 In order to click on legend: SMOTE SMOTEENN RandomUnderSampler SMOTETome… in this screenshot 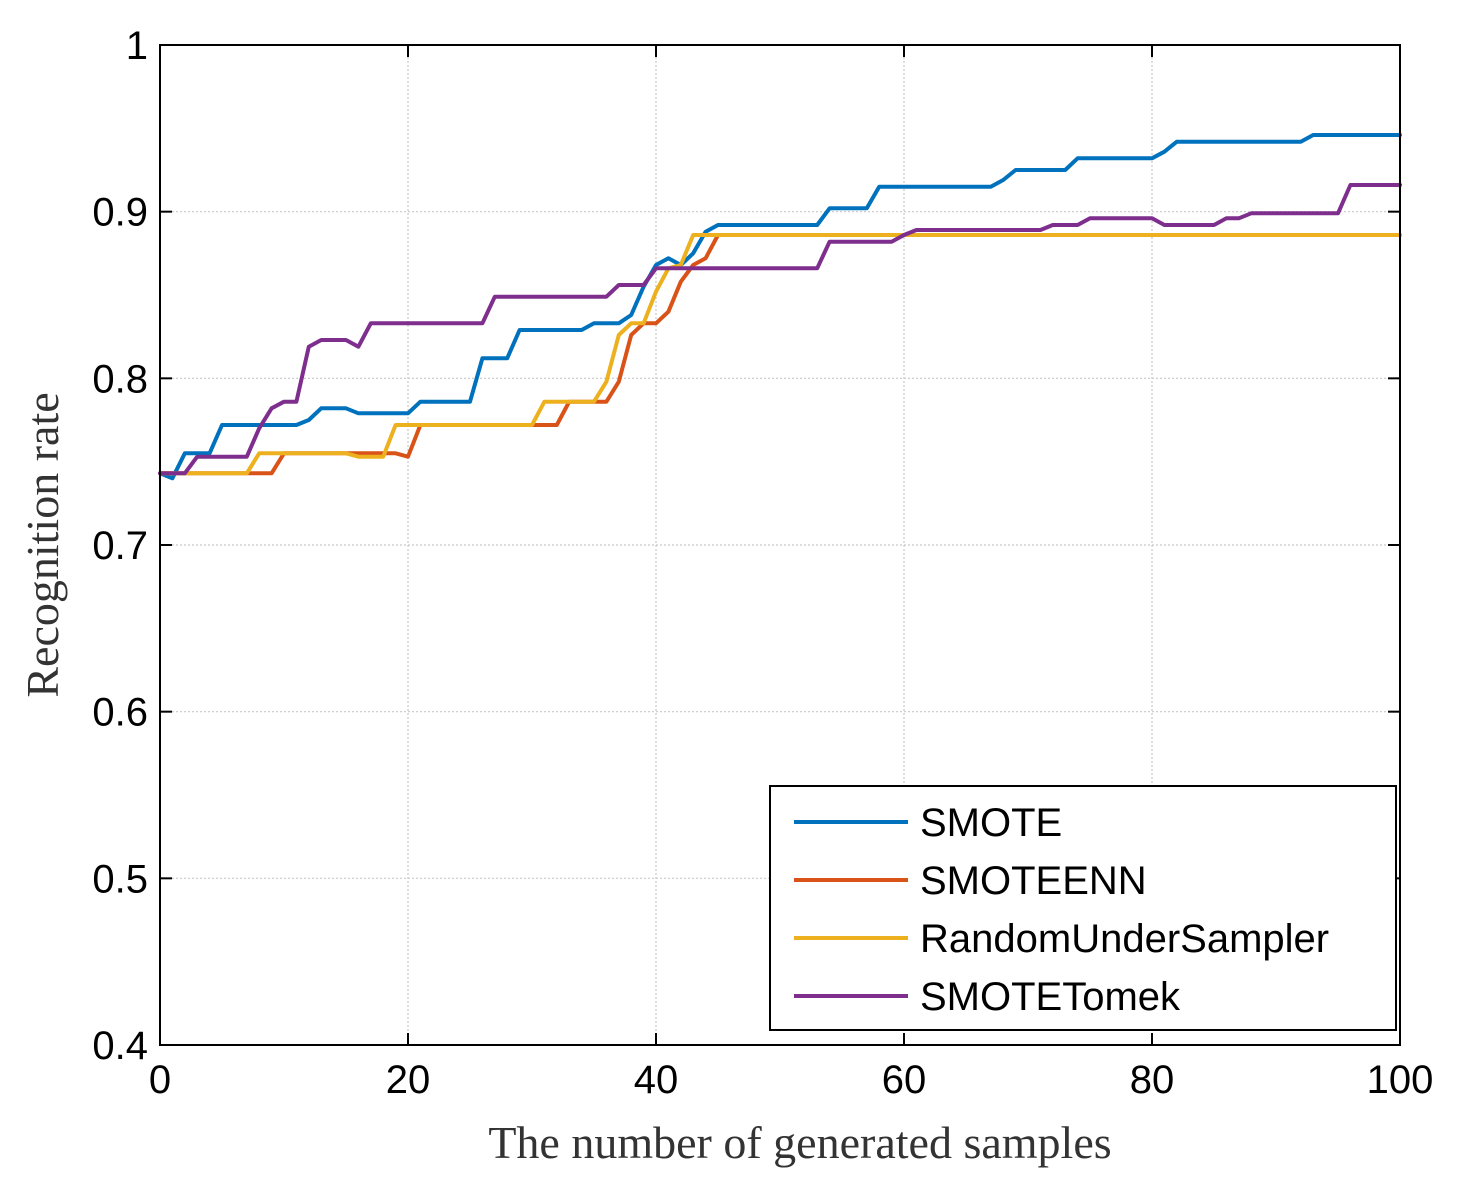, I will do `click(1083, 908)`.